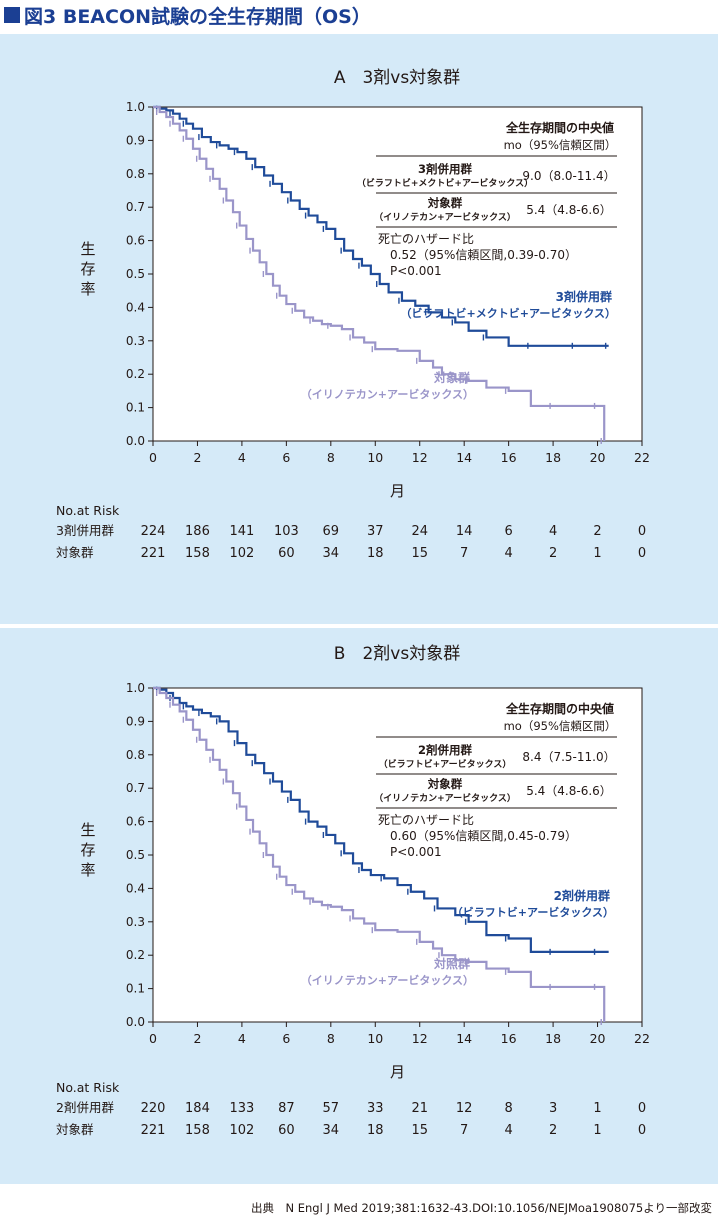 This screenshot has width=718, height=1221. What do you see at coordinates (135, 721) in the screenshot?
I see `y-tick-label: 0.9` at bounding box center [135, 721].